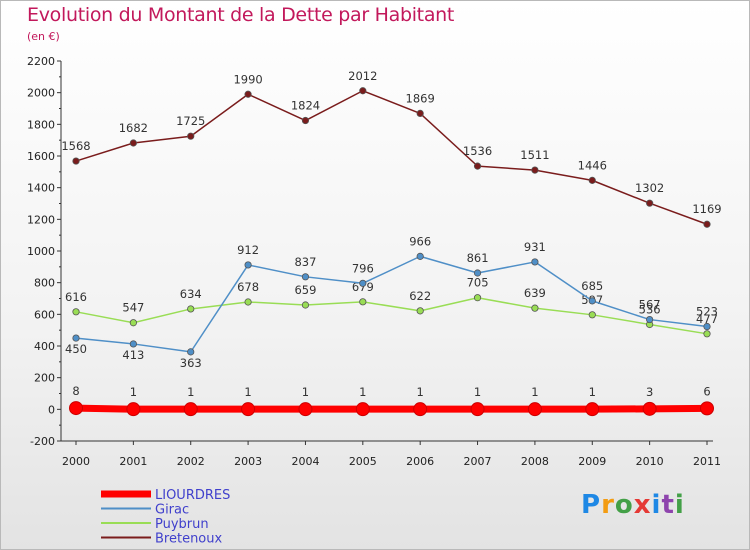 The height and width of the screenshot is (550, 750). What do you see at coordinates (44, 346) in the screenshot?
I see `y-tick-label: 400` at bounding box center [44, 346].